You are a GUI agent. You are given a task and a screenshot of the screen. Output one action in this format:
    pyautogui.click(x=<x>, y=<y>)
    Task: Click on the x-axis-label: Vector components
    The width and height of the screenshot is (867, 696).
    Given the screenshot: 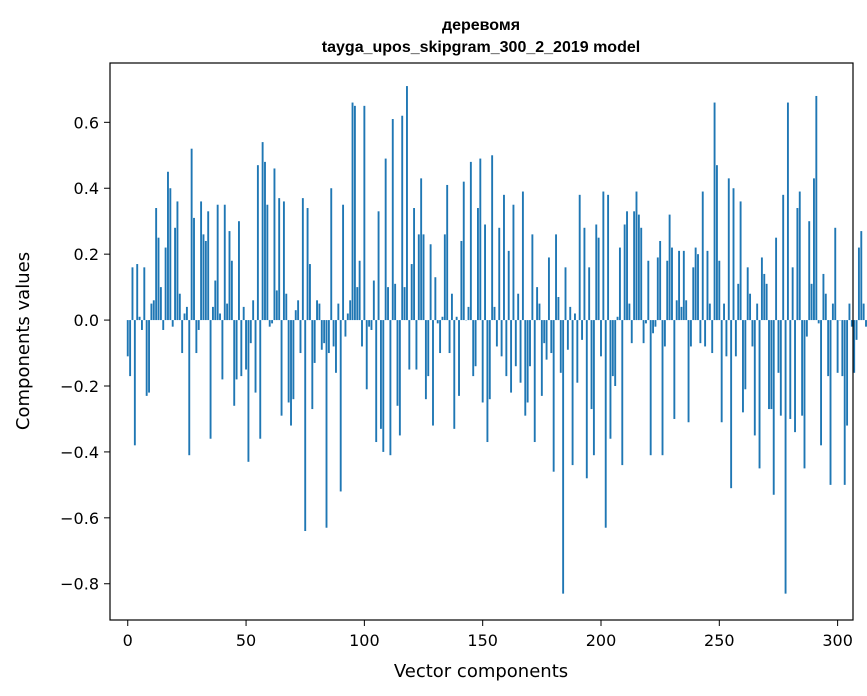 What is the action you would take?
    pyautogui.click(x=481, y=671)
    